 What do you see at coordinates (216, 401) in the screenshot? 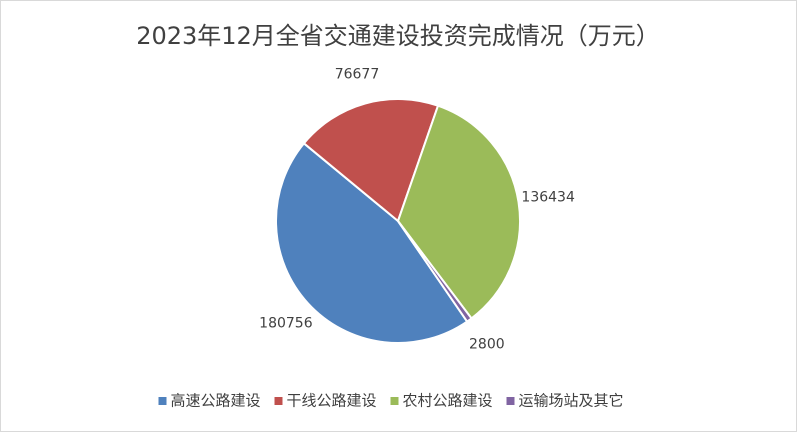
I see `legend-label: 高速公路建设` at bounding box center [216, 401].